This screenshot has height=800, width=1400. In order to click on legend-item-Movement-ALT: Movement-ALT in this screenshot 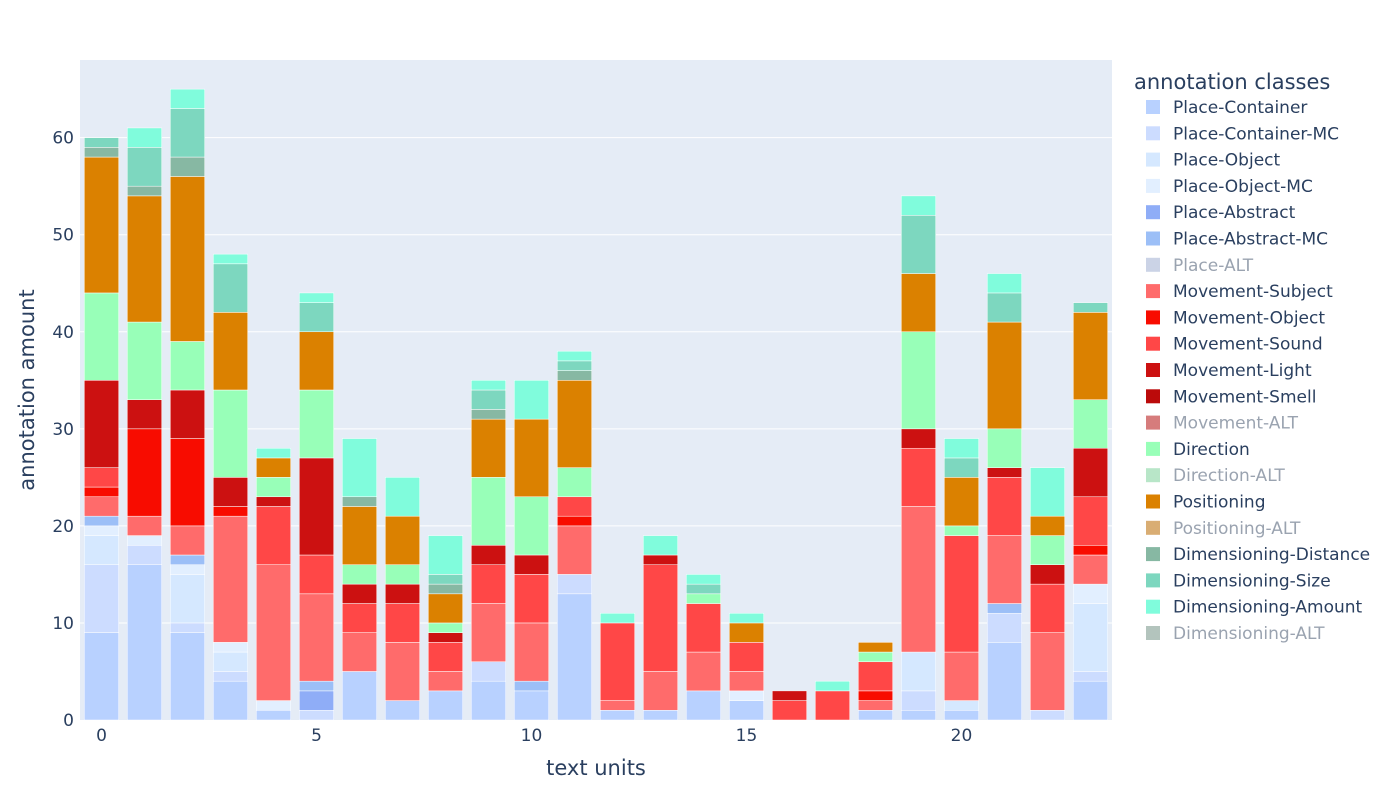, I will do `click(1222, 424)`.